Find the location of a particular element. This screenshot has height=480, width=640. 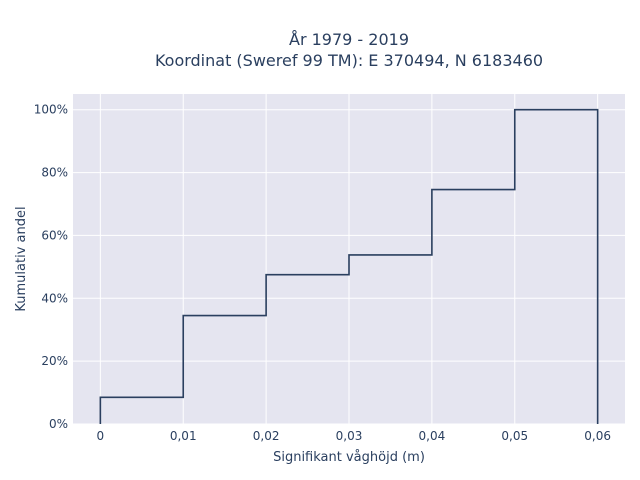

y-tick-label: 100% is located at coordinates (51, 110).